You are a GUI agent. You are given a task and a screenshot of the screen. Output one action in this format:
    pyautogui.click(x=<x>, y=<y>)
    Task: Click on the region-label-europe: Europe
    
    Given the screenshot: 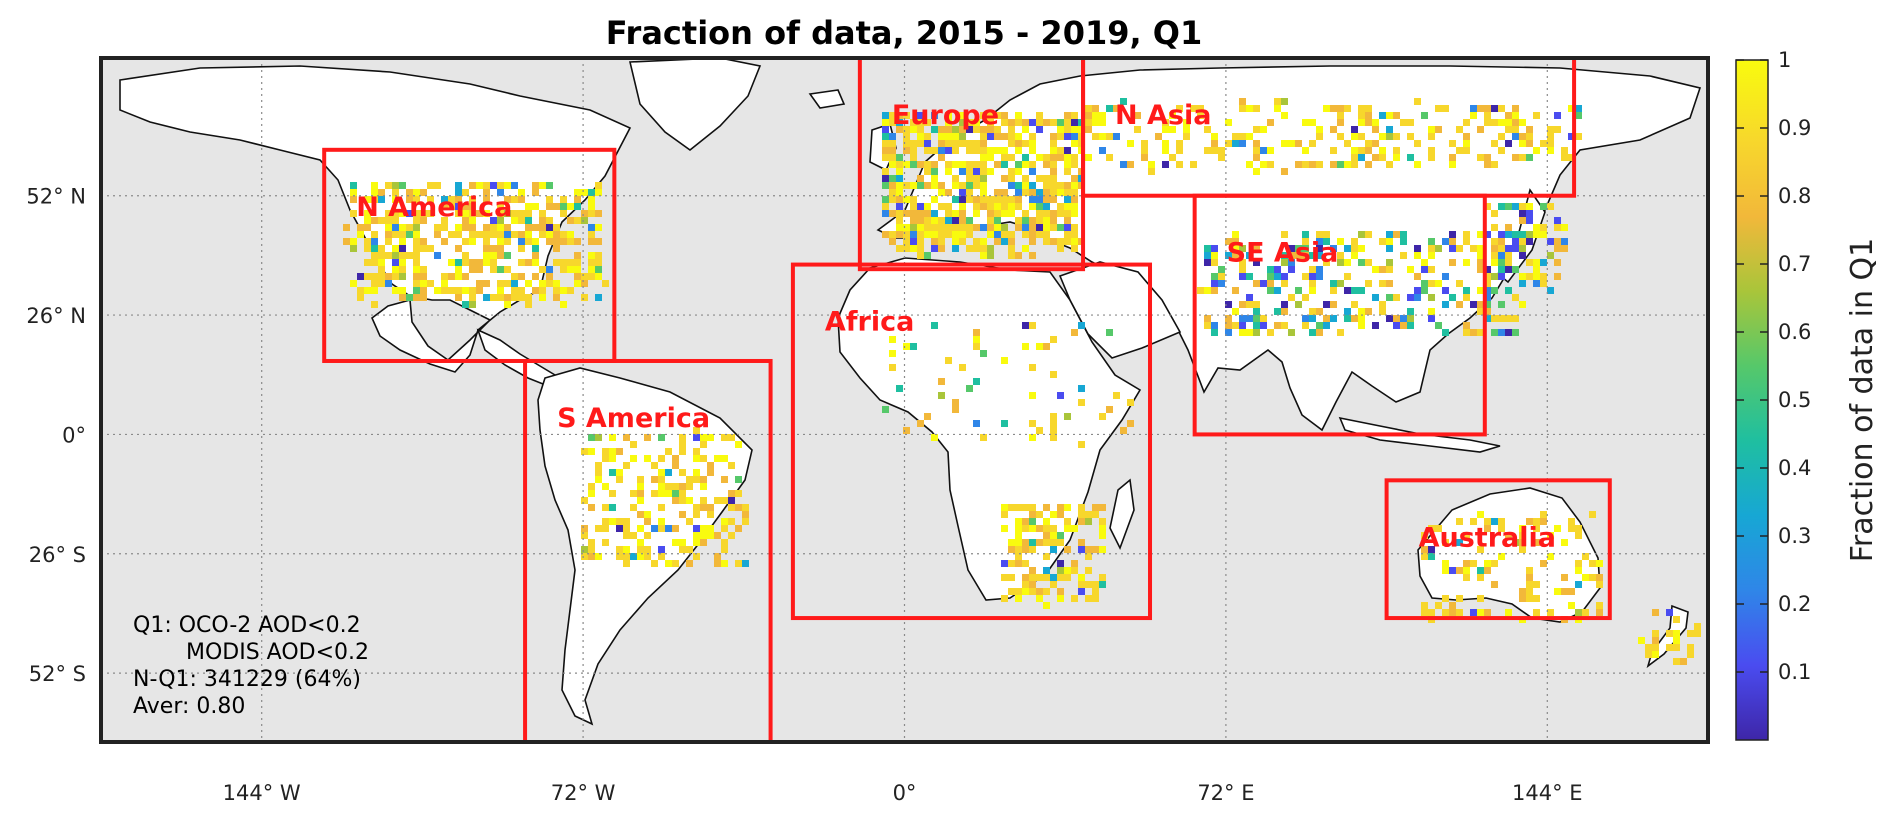 What is the action you would take?
    pyautogui.click(x=945, y=115)
    